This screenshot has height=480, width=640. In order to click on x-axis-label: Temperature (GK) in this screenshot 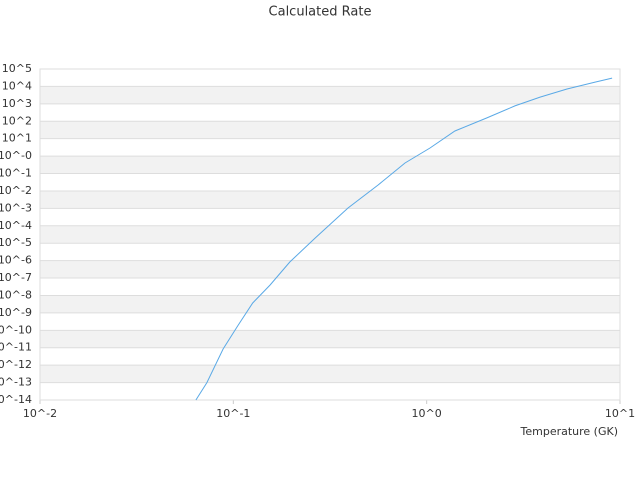, I will do `click(569, 431)`.